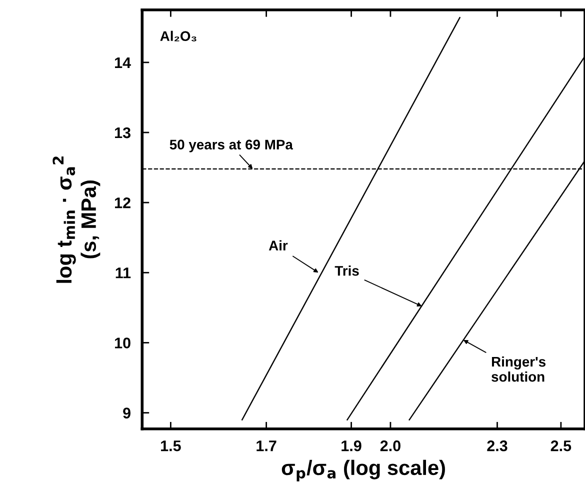  What do you see at coordinates (519, 369) in the screenshot?
I see `annotation: Ringer's solution` at bounding box center [519, 369].